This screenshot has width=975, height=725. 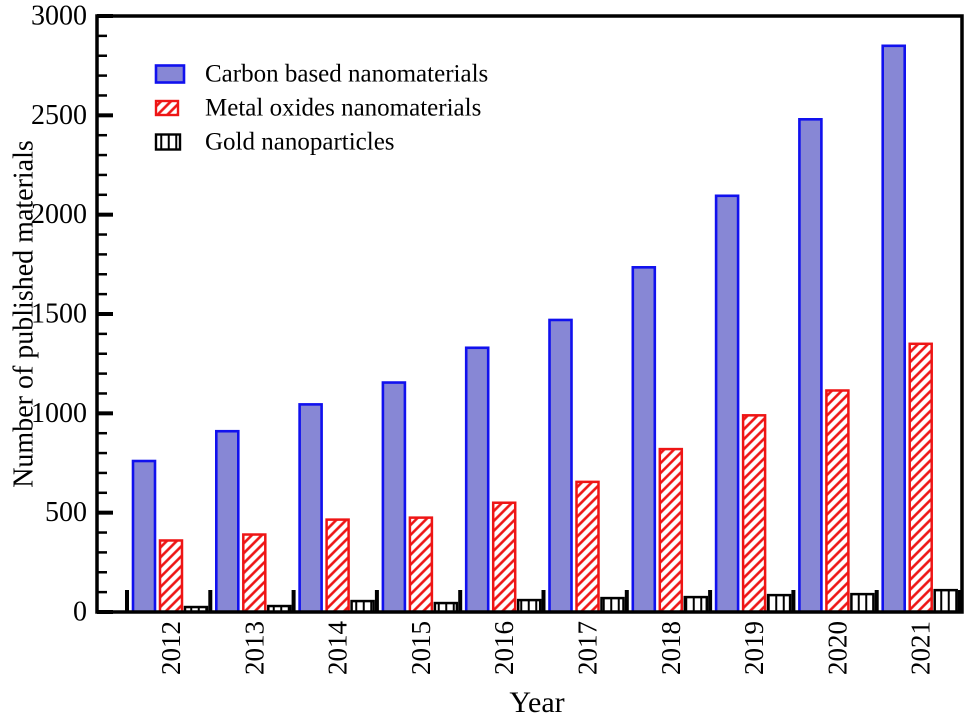 What do you see at coordinates (59, 314) in the screenshot?
I see `y-tick-label: 1500` at bounding box center [59, 314].